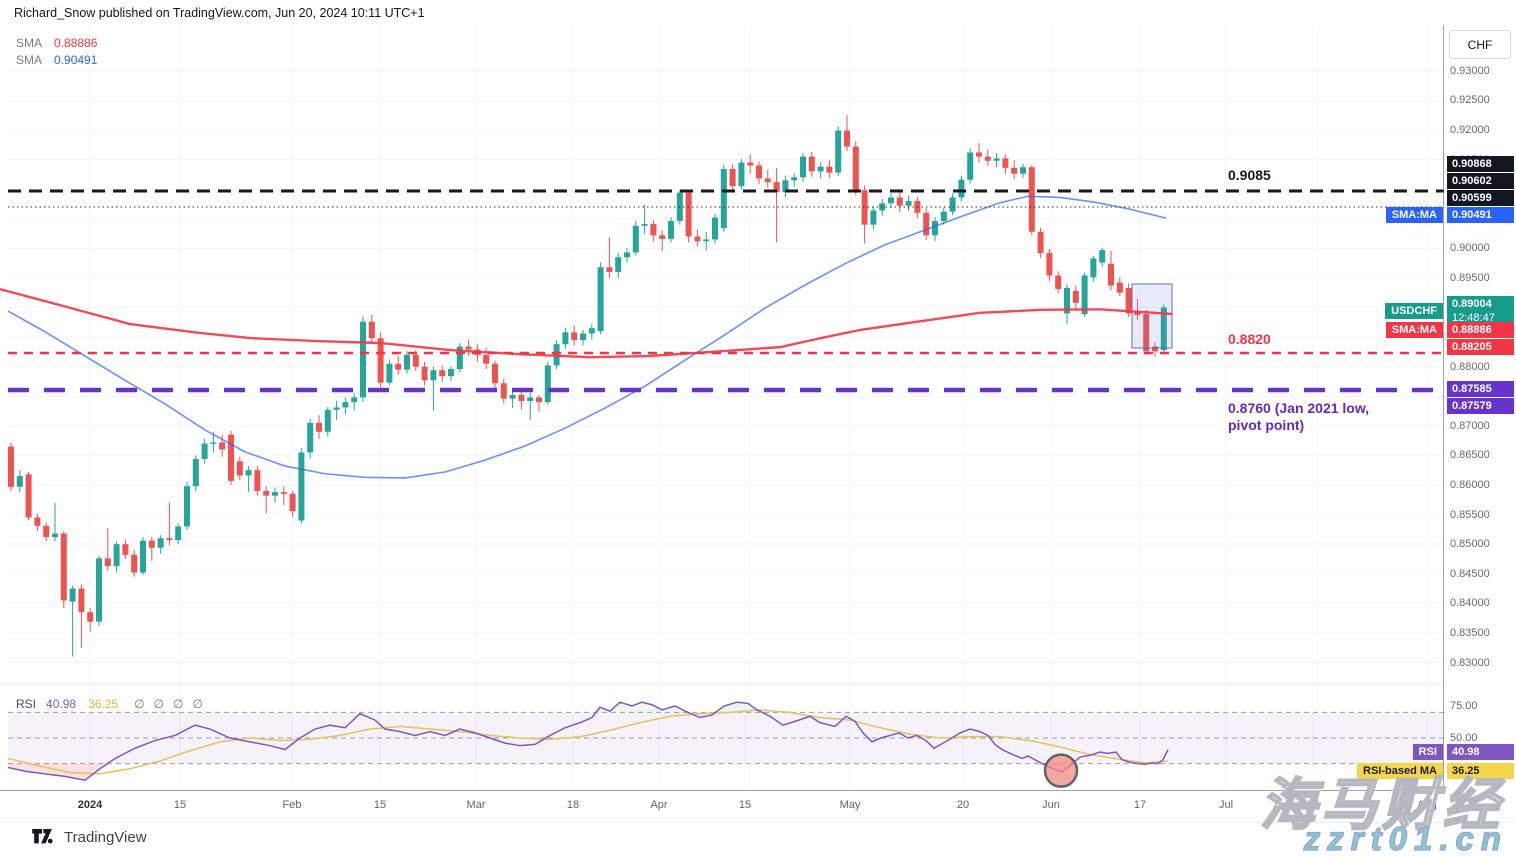 The image size is (1516, 857). What do you see at coordinates (1470, 277) in the screenshot?
I see `price-scale-label: 0.89500` at bounding box center [1470, 277].